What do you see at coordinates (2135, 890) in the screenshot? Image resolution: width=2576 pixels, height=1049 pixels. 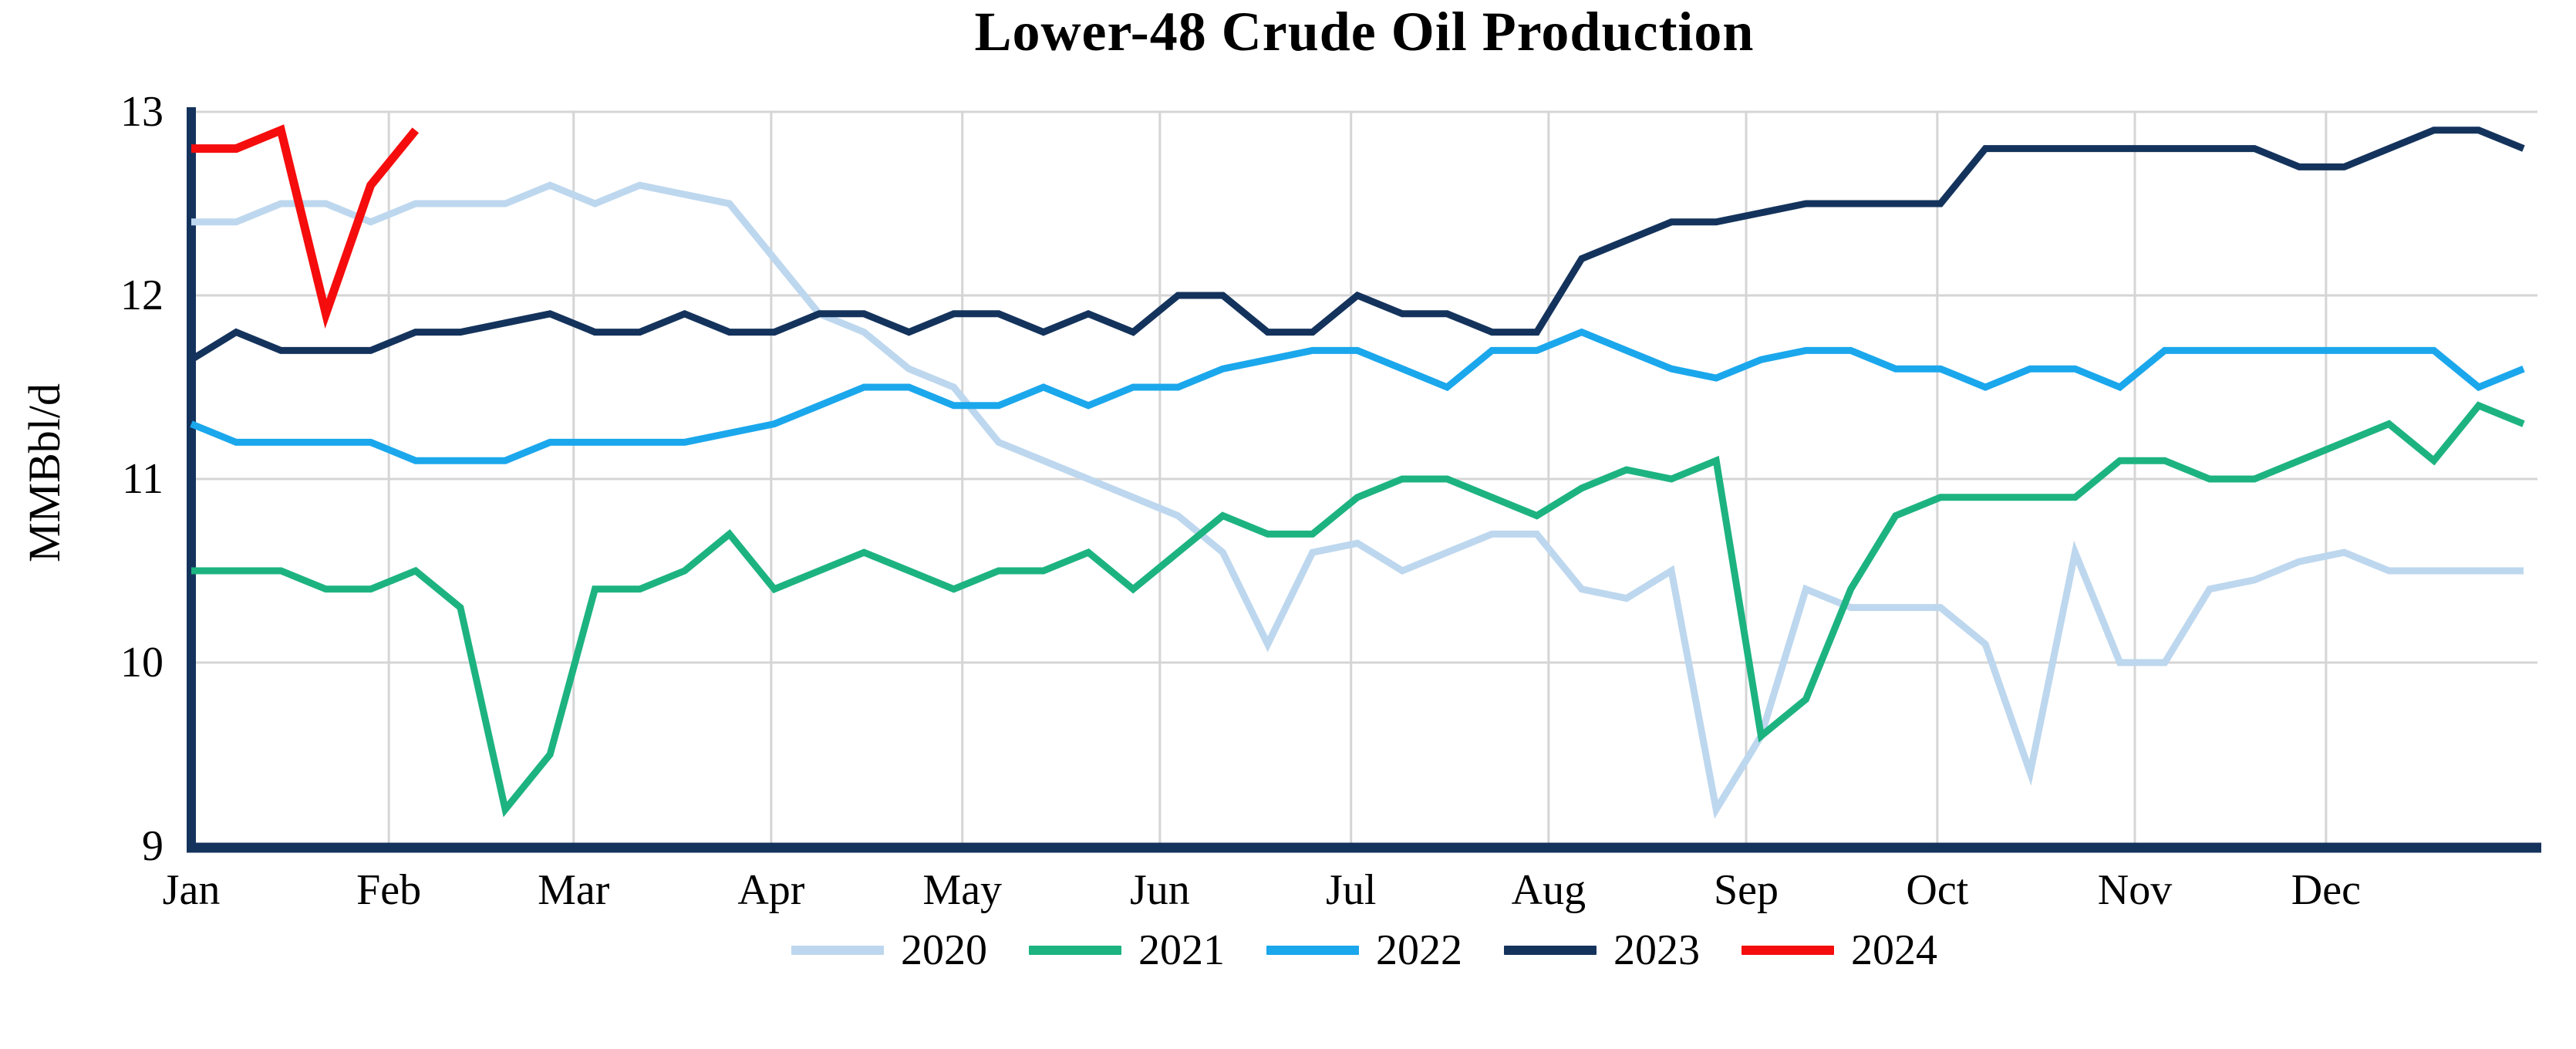 I see `x-tick-label-Nov: Nov` at bounding box center [2135, 890].